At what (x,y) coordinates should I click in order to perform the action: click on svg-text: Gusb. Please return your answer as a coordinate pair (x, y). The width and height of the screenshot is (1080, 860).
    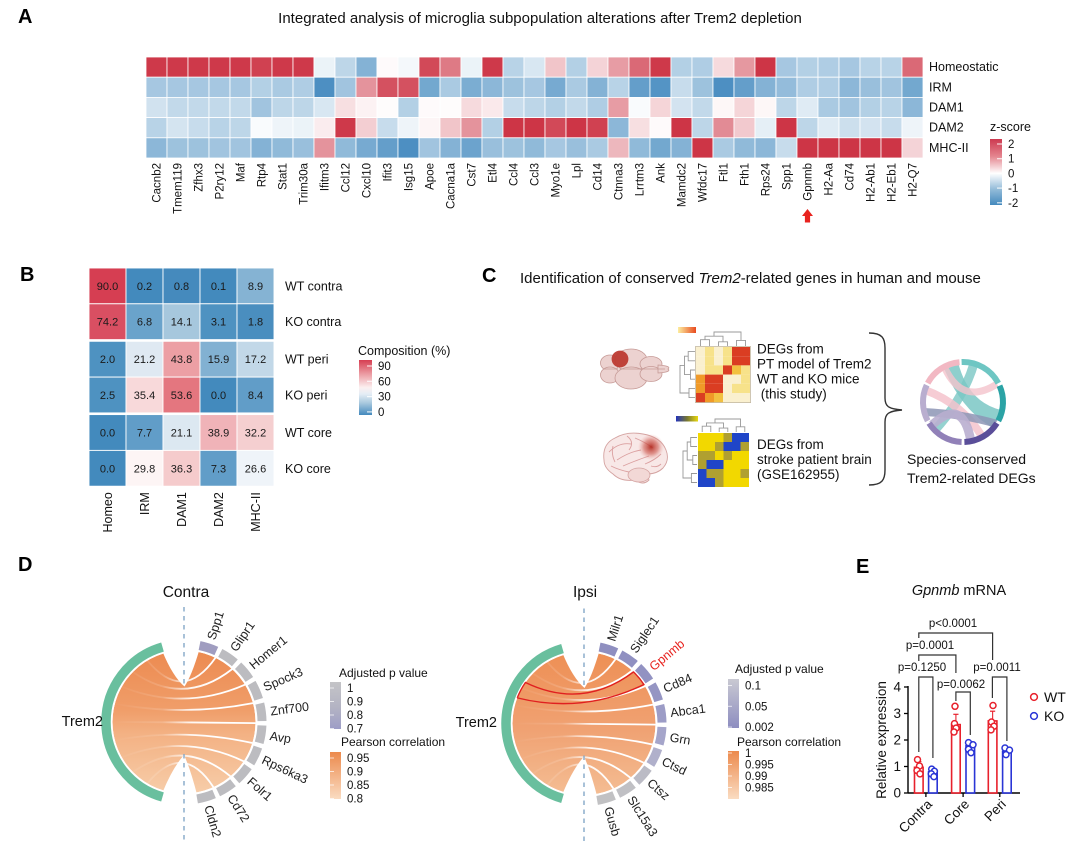
    Looking at the image, I should click on (612, 821).